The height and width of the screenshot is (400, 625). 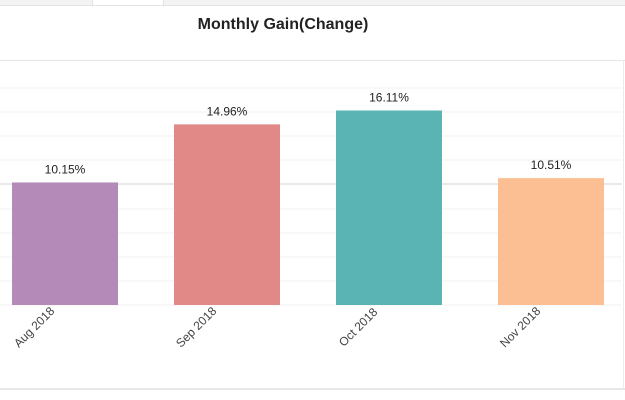 What do you see at coordinates (128, 2) in the screenshot?
I see `top-tab` at bounding box center [128, 2].